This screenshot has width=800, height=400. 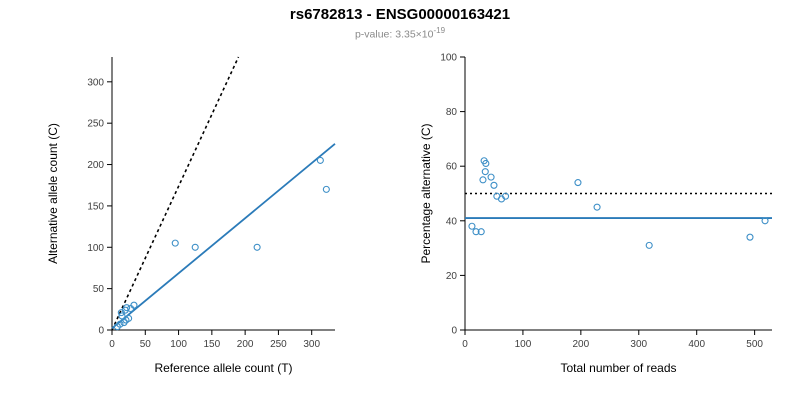 I want to click on figure-title: rs6782813 - ENSG00000163421, so click(x=400, y=14).